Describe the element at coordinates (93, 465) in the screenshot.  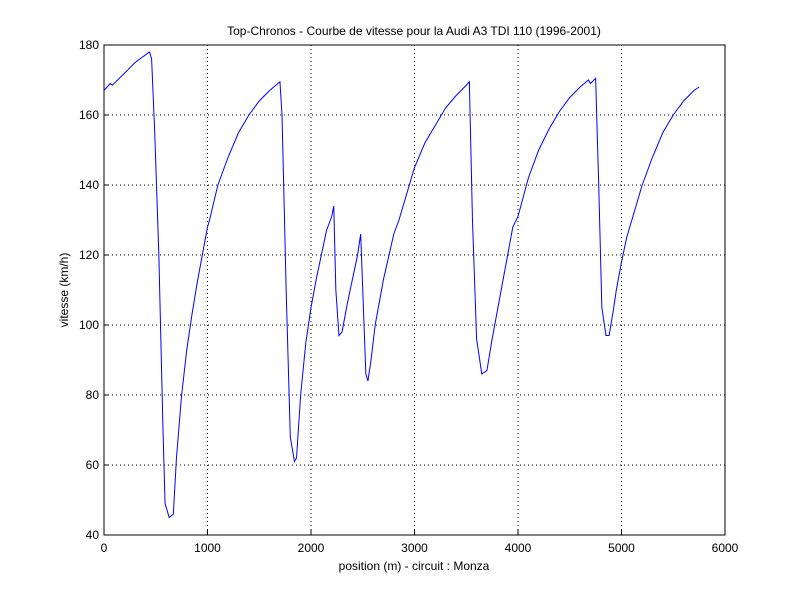
I see `y-tick-label: 60` at that location.